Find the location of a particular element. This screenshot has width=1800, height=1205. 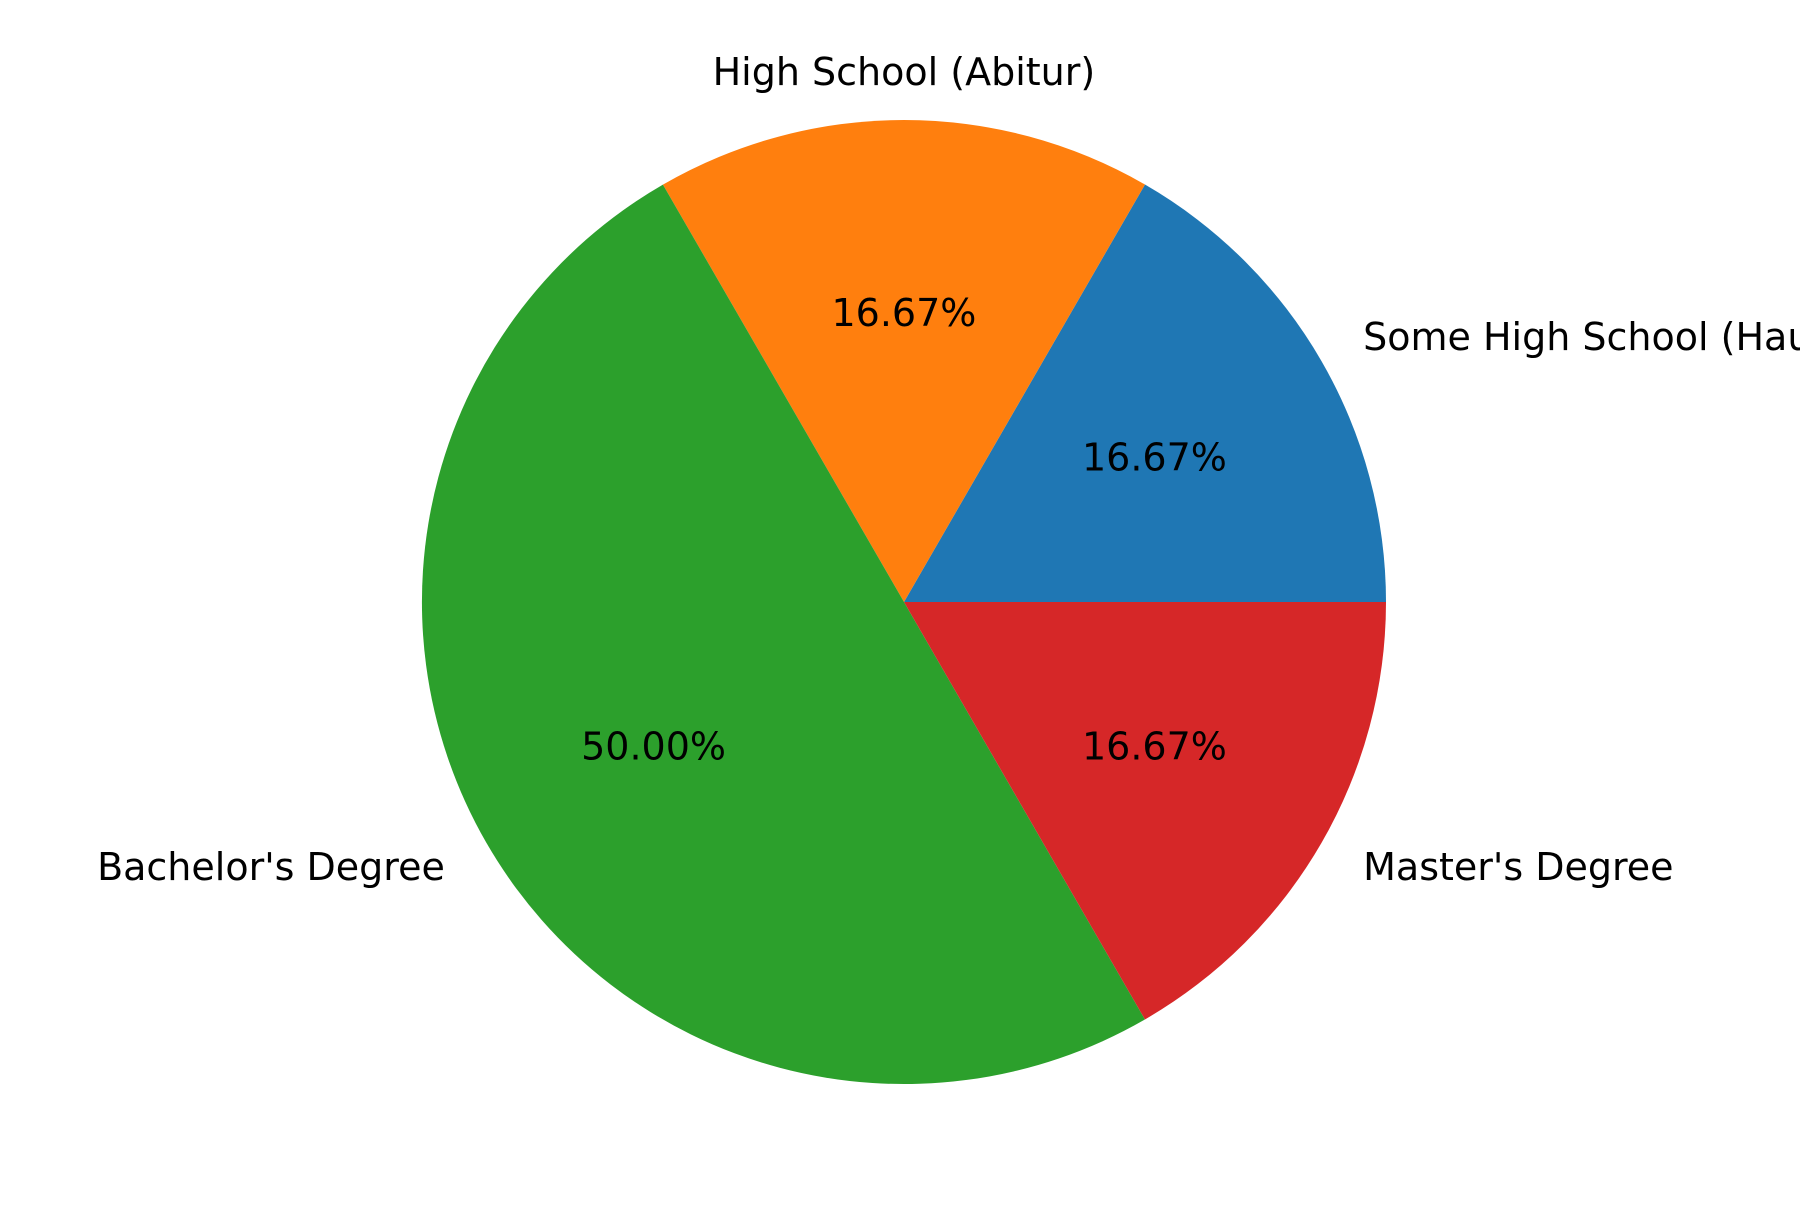

pie-percent-label-3: 50.00% is located at coordinates (653, 747).